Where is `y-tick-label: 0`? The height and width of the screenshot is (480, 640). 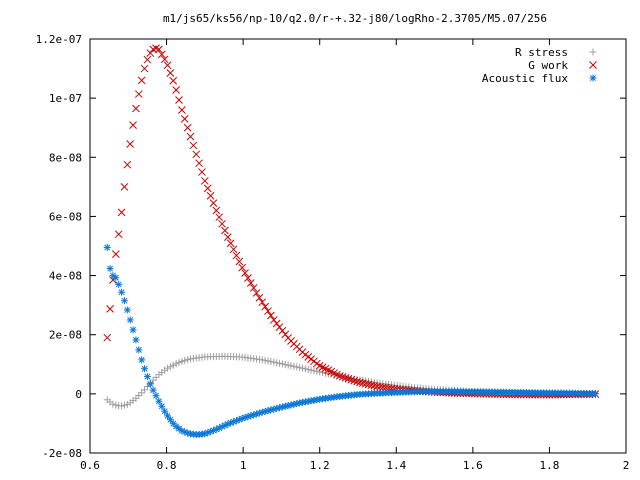 y-tick-label: 0 is located at coordinates (78, 394).